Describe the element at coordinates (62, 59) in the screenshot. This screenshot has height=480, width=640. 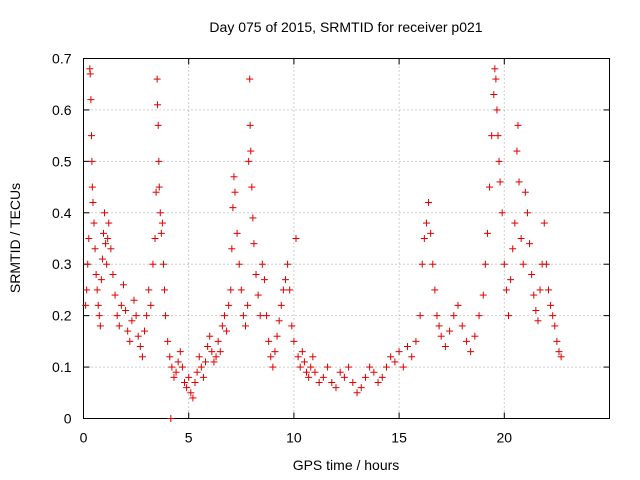
I see `y-tick-label: 0.7` at that location.